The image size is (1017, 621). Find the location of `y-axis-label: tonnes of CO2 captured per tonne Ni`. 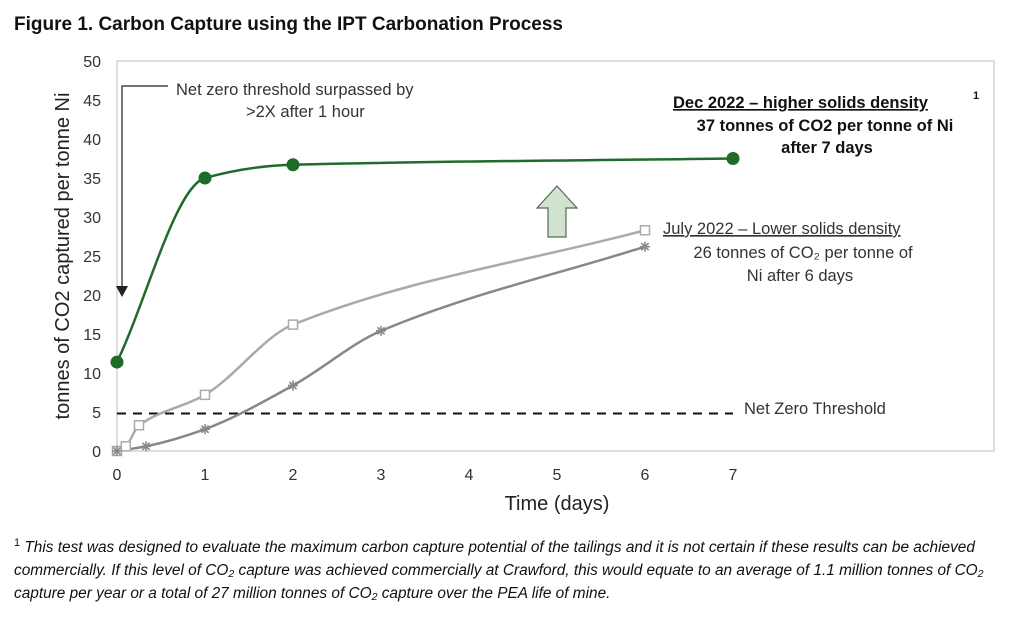

y-axis-label: tonnes of CO2 captured per tonne Ni is located at coordinates (63, 256).